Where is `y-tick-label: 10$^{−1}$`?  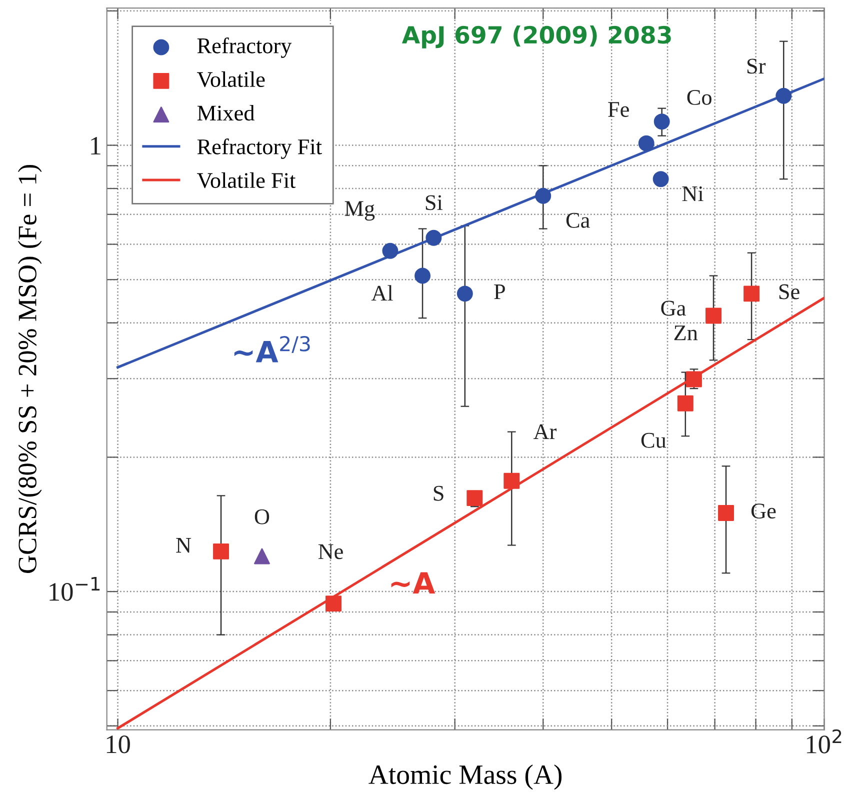 y-tick-label: 10$^{−1}$ is located at coordinates (75, 589).